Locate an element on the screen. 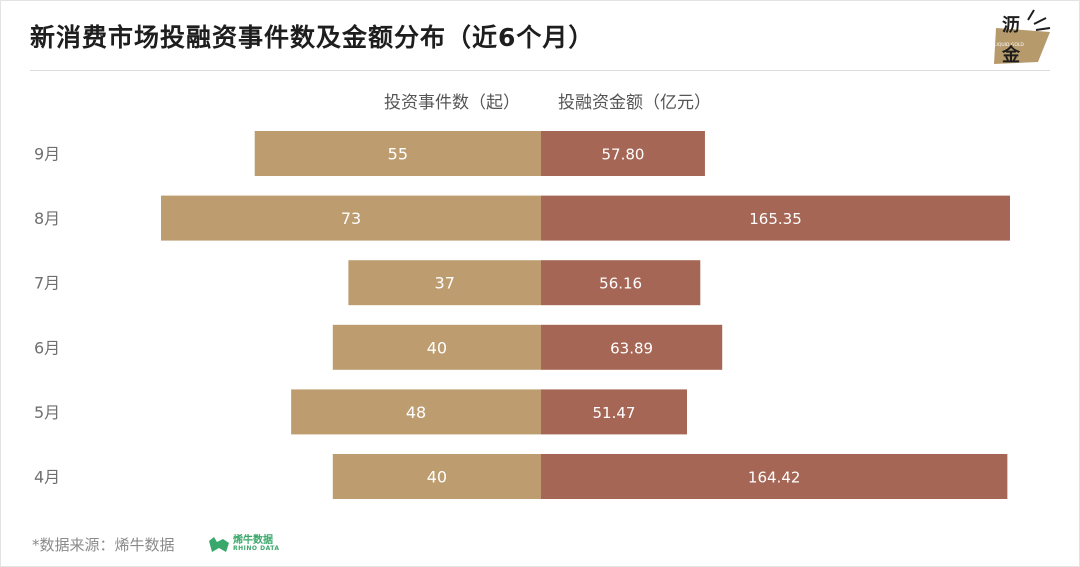  right-column-header: 投融资金额（亿元） is located at coordinates (634, 103).